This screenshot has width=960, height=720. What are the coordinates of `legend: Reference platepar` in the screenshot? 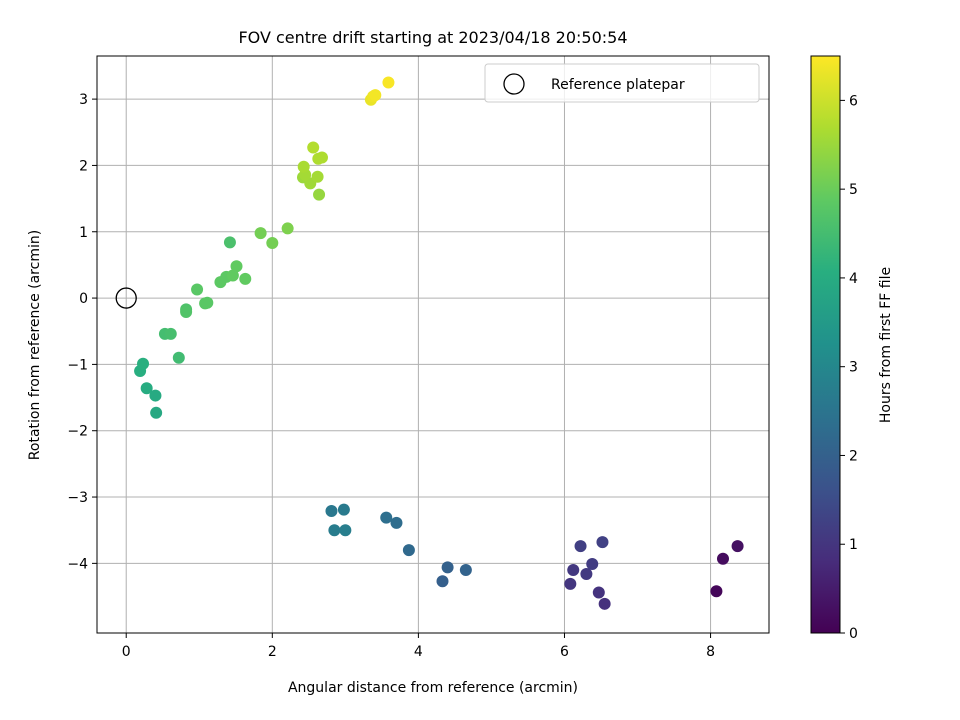 It's located at (622, 83).